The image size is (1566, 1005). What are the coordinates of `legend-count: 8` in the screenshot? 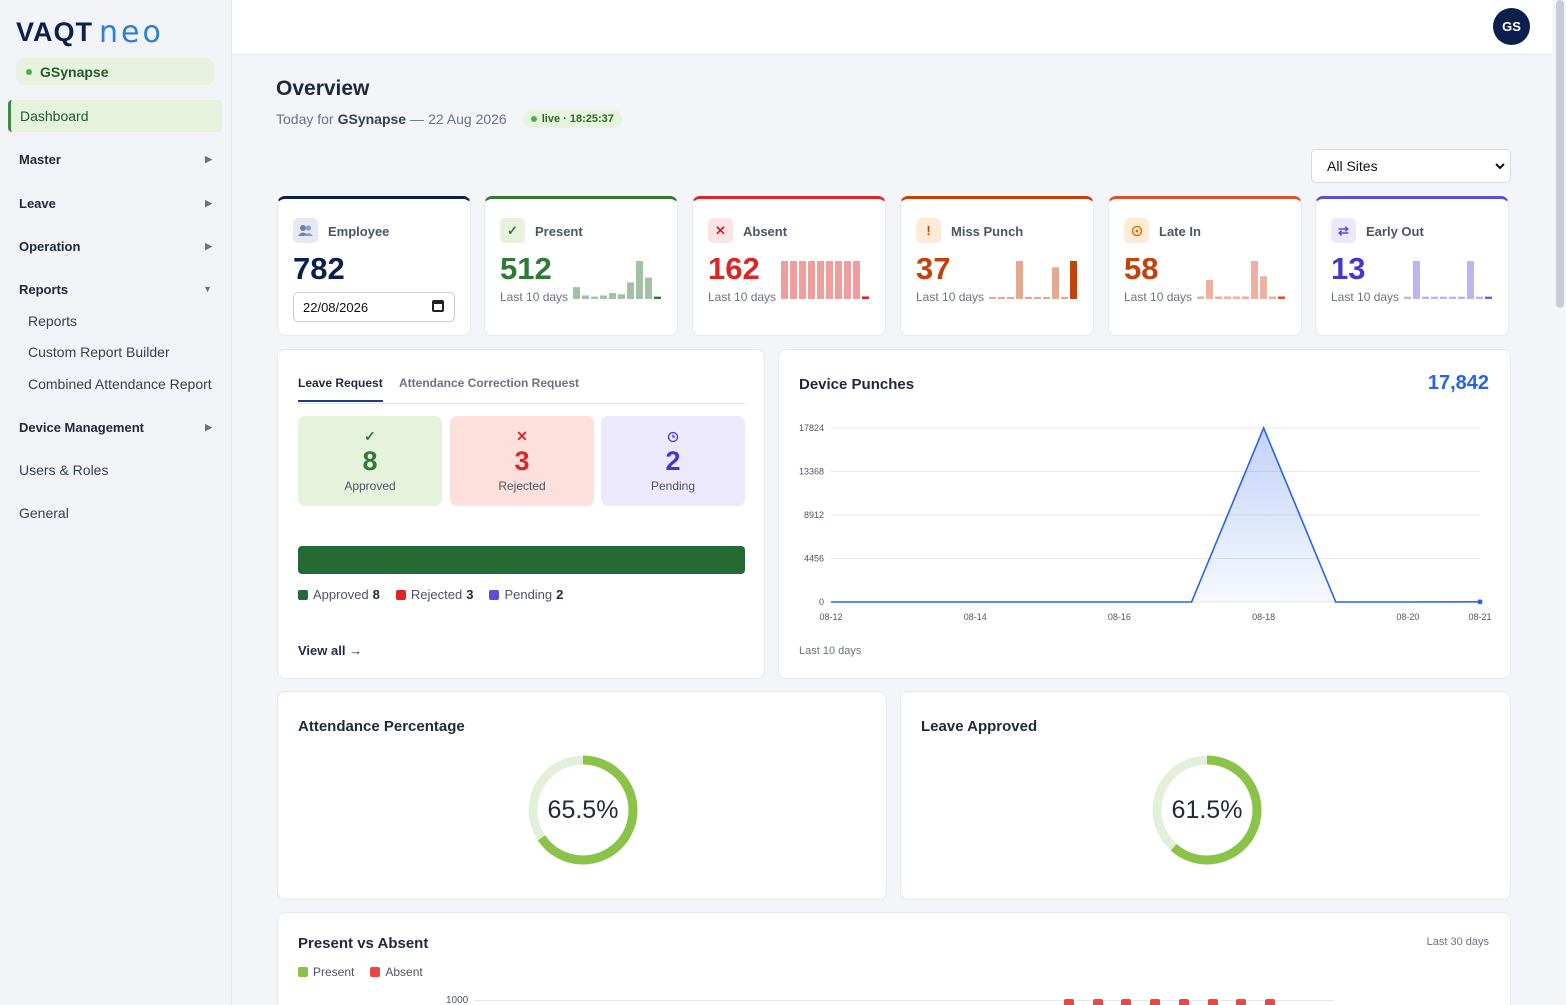 It's located at (376, 594).